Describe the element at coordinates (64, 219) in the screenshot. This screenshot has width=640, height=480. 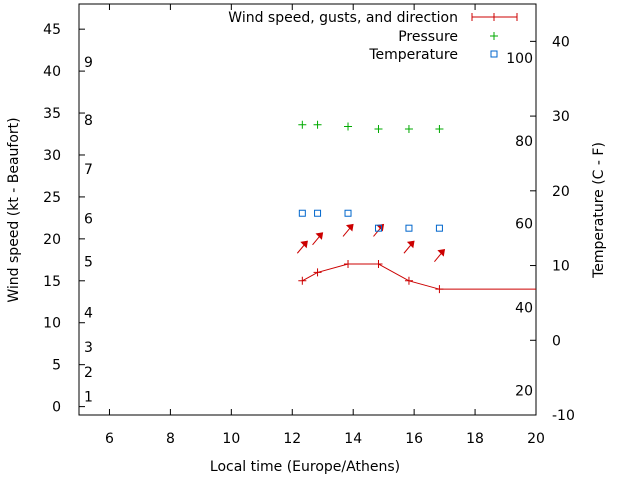
I see `y-left-axis-ticks: 0 5 10 15 20 25 30 35 40 45` at that location.